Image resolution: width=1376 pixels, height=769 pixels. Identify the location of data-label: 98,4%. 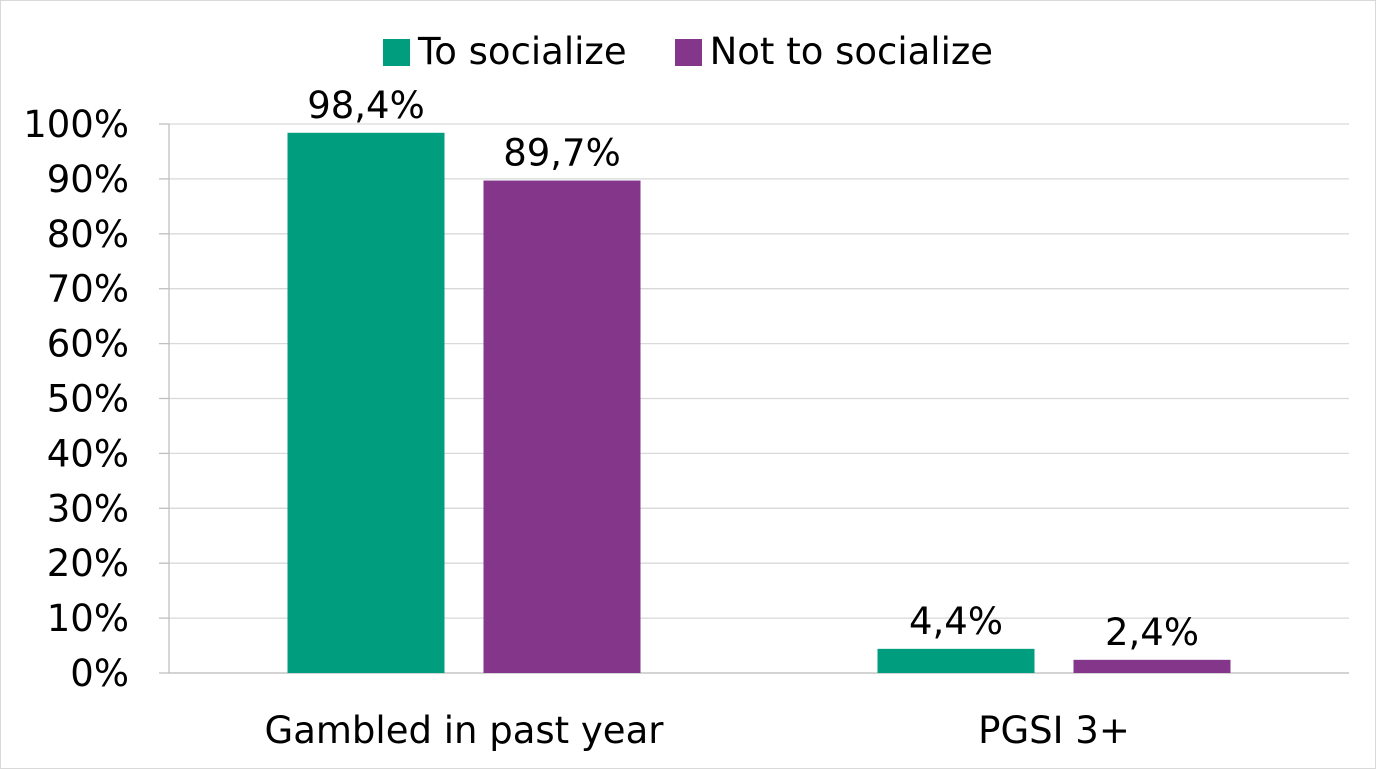
(366, 105).